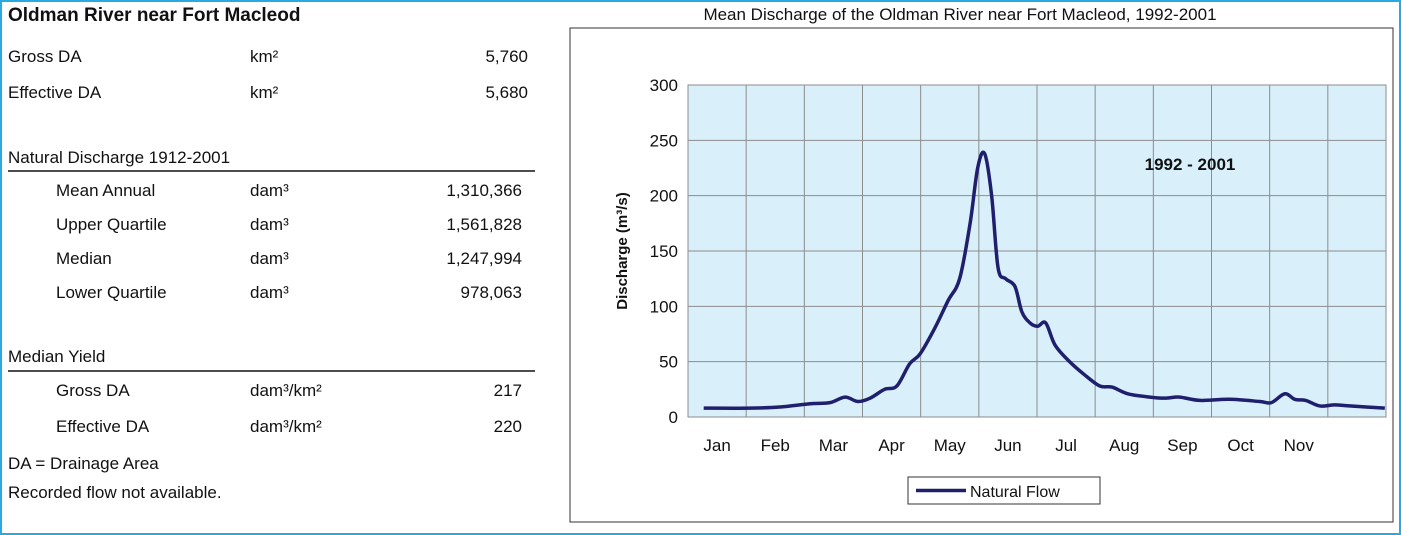 The image size is (1401, 535). I want to click on row-value: 1,247,994, so click(484, 258).